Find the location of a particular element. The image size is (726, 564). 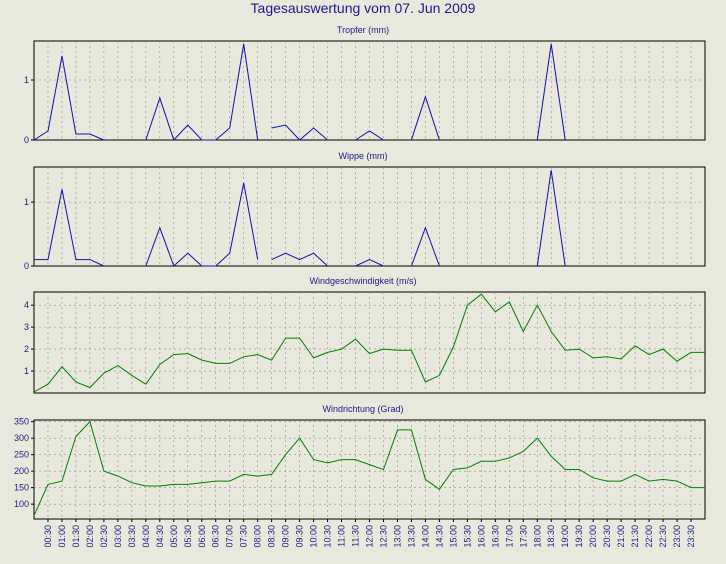

panel-title: Windrichtung (Grad) is located at coordinates (362, 409).